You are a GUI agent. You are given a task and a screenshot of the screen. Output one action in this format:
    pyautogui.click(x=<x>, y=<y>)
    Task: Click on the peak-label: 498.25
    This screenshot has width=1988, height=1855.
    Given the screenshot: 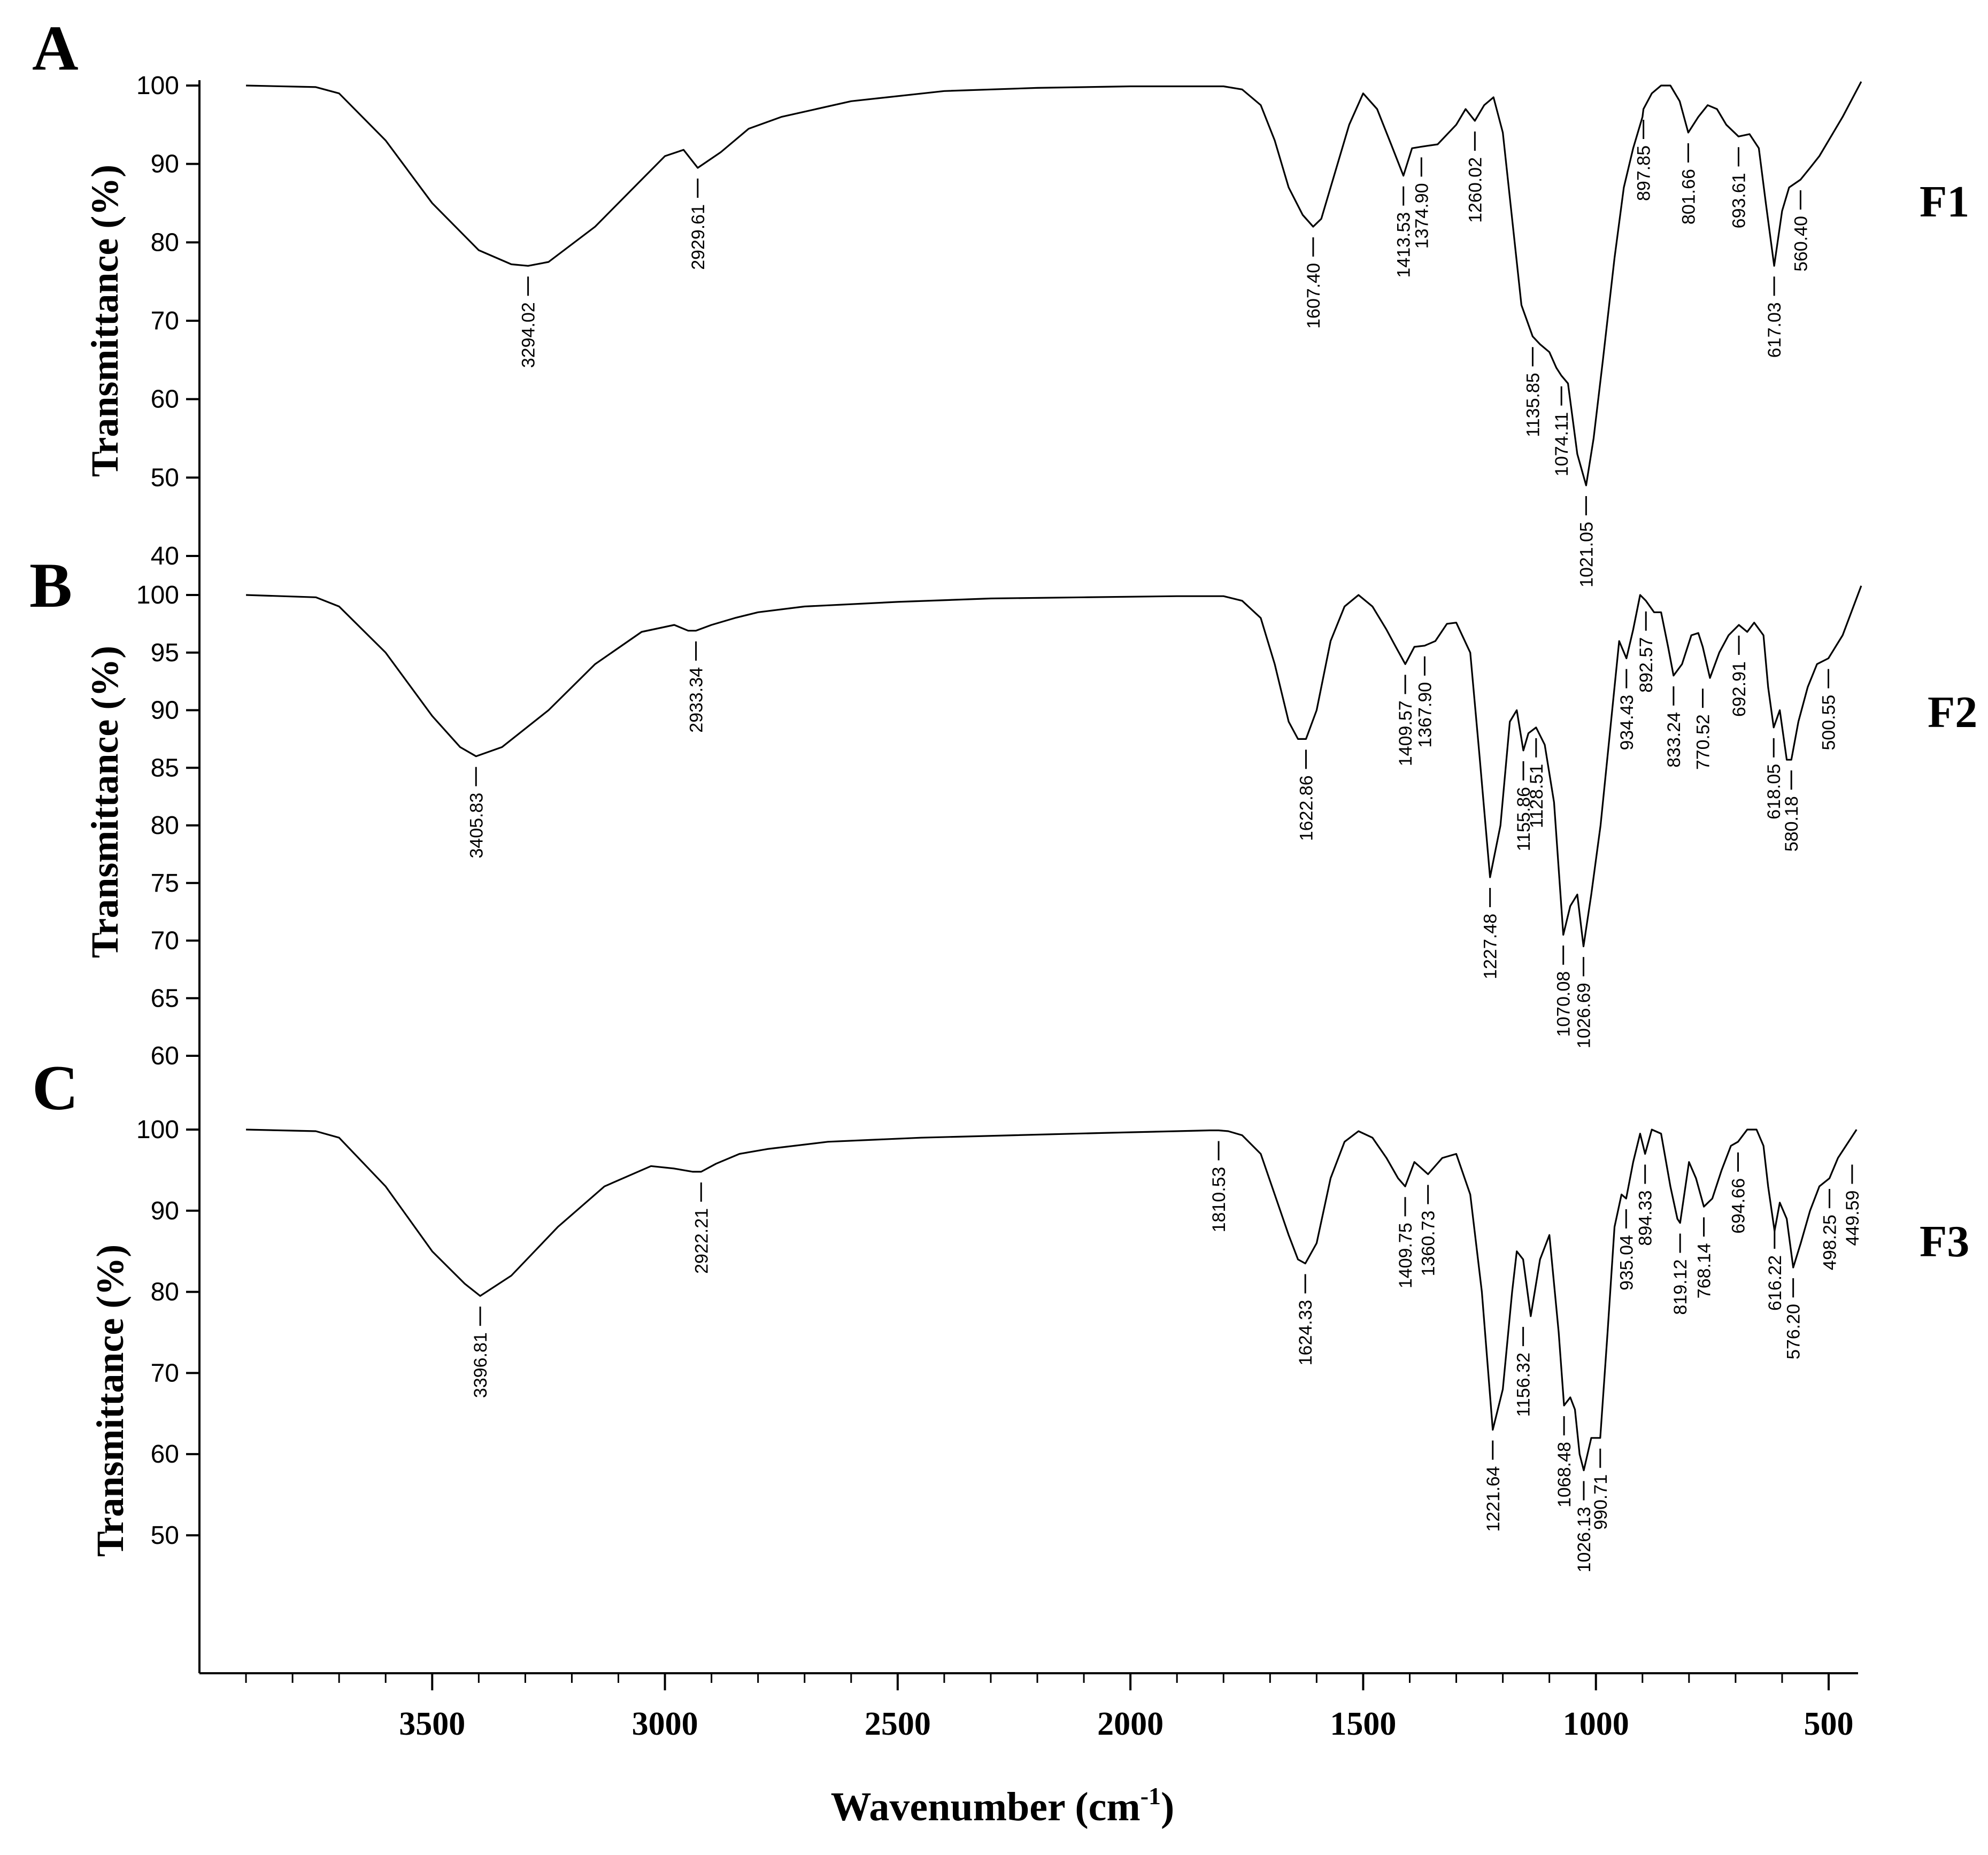 What is the action you would take?
    pyautogui.click(x=1830, y=1242)
    